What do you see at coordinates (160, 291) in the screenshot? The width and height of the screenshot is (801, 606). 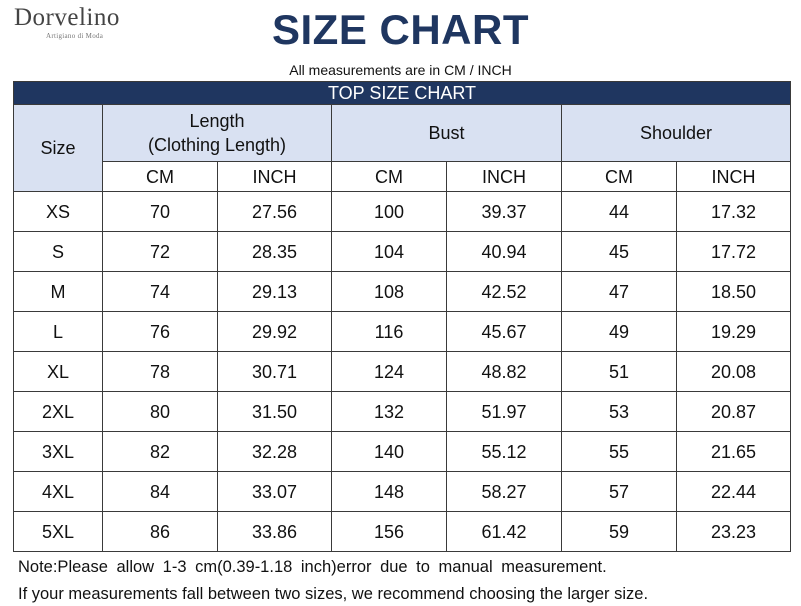 I see `table-cell: 74` at bounding box center [160, 291].